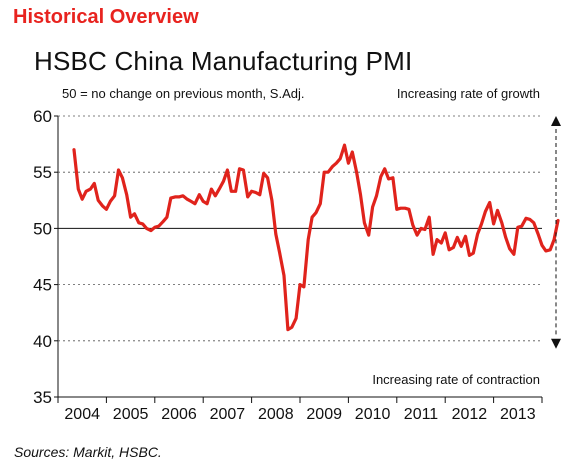 Image resolution: width=586 pixels, height=466 pixels. Describe the element at coordinates (42, 172) in the screenshot. I see `y-tick-label: 55` at that location.